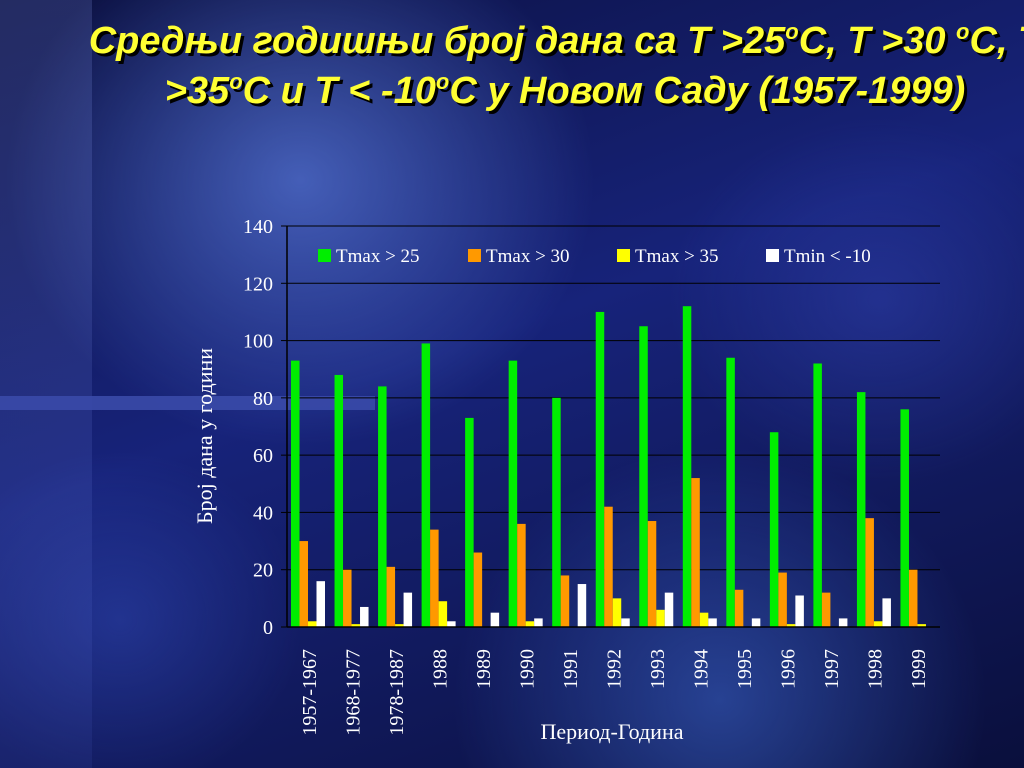 The image size is (1024, 768). What do you see at coordinates (792, 31) in the screenshot?
I see `degree-mark-1: o` at bounding box center [792, 31].